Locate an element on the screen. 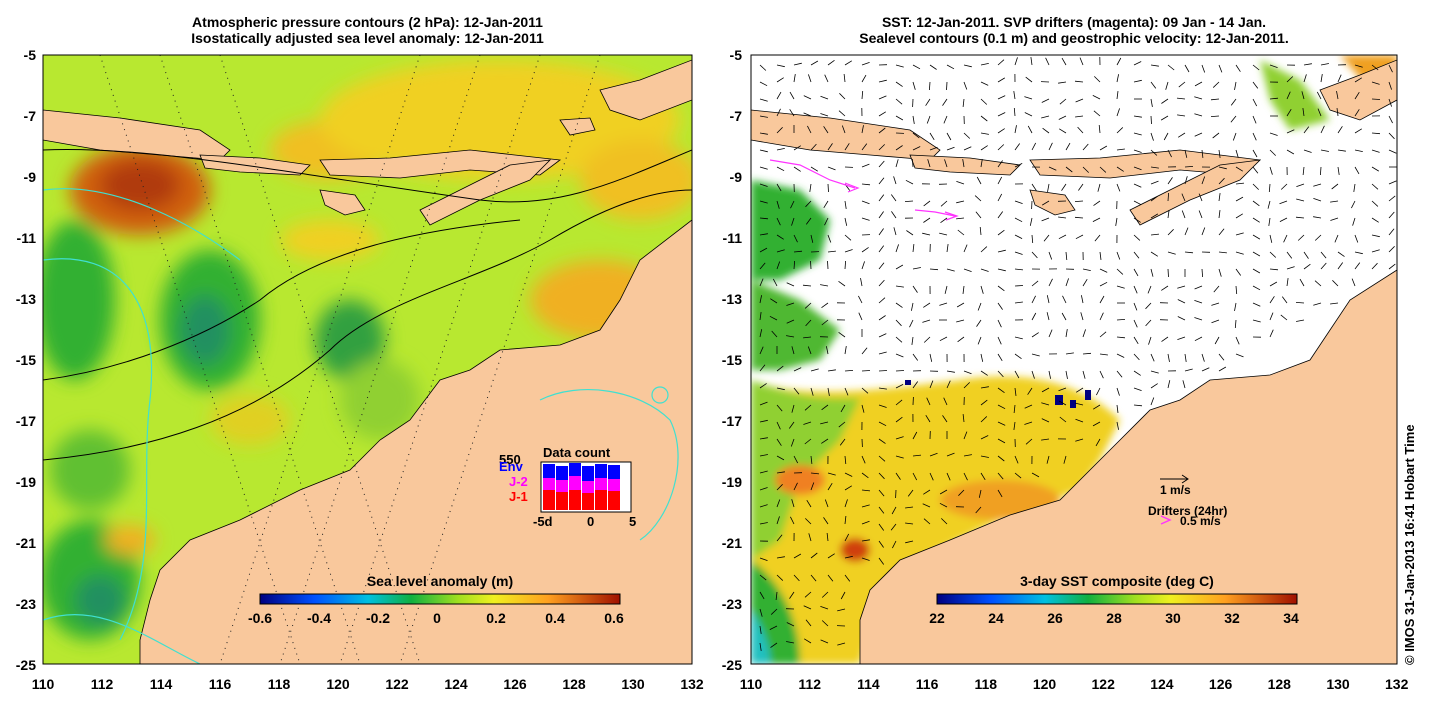 This screenshot has height=710, width=1440. left-y-tick-5: -15 is located at coordinates (25, 360).